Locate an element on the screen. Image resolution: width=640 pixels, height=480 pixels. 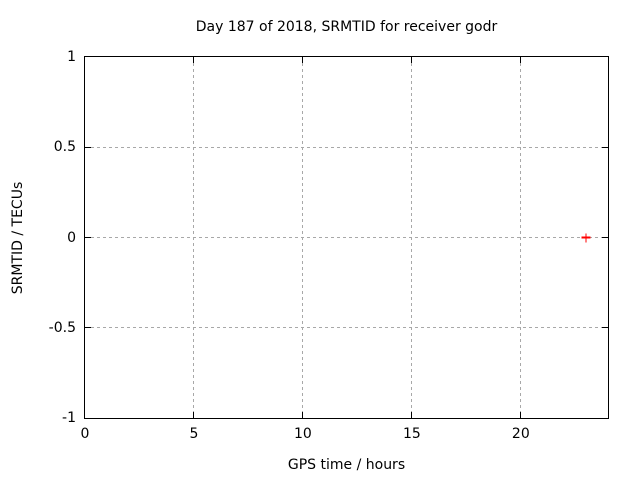
y-tick-label: -0.5 is located at coordinates (62, 327).